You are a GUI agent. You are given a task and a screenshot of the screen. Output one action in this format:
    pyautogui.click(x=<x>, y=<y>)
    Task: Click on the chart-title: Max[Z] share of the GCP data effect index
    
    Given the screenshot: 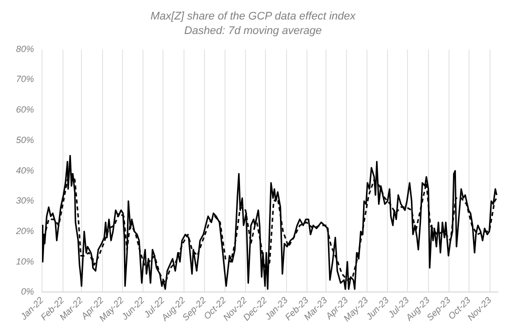 What is the action you would take?
    pyautogui.click(x=253, y=16)
    